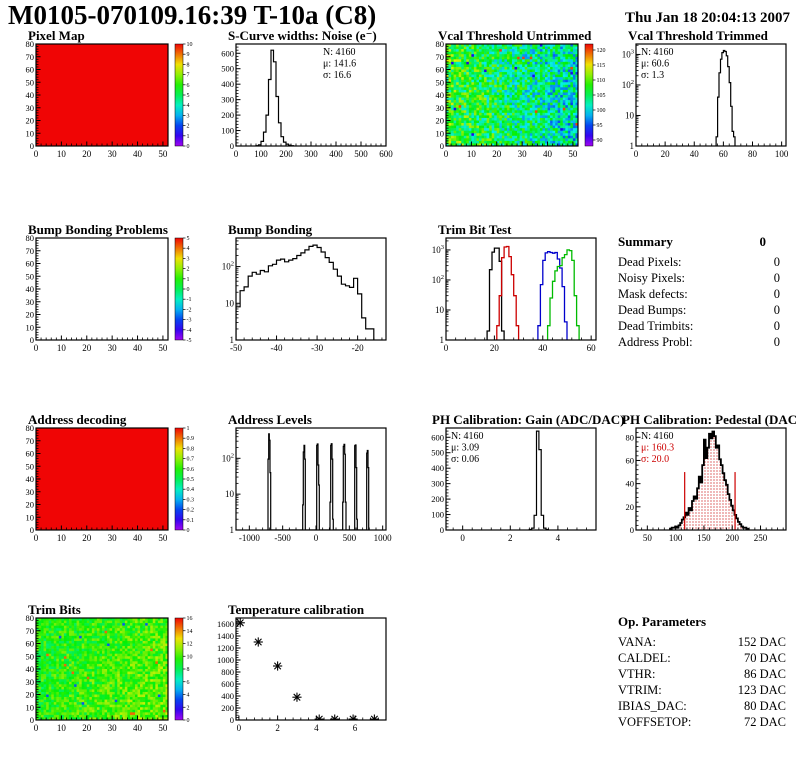  Describe the element at coordinates (650, 262) in the screenshot. I see `summary-row-label: Dead Pixels:` at that location.